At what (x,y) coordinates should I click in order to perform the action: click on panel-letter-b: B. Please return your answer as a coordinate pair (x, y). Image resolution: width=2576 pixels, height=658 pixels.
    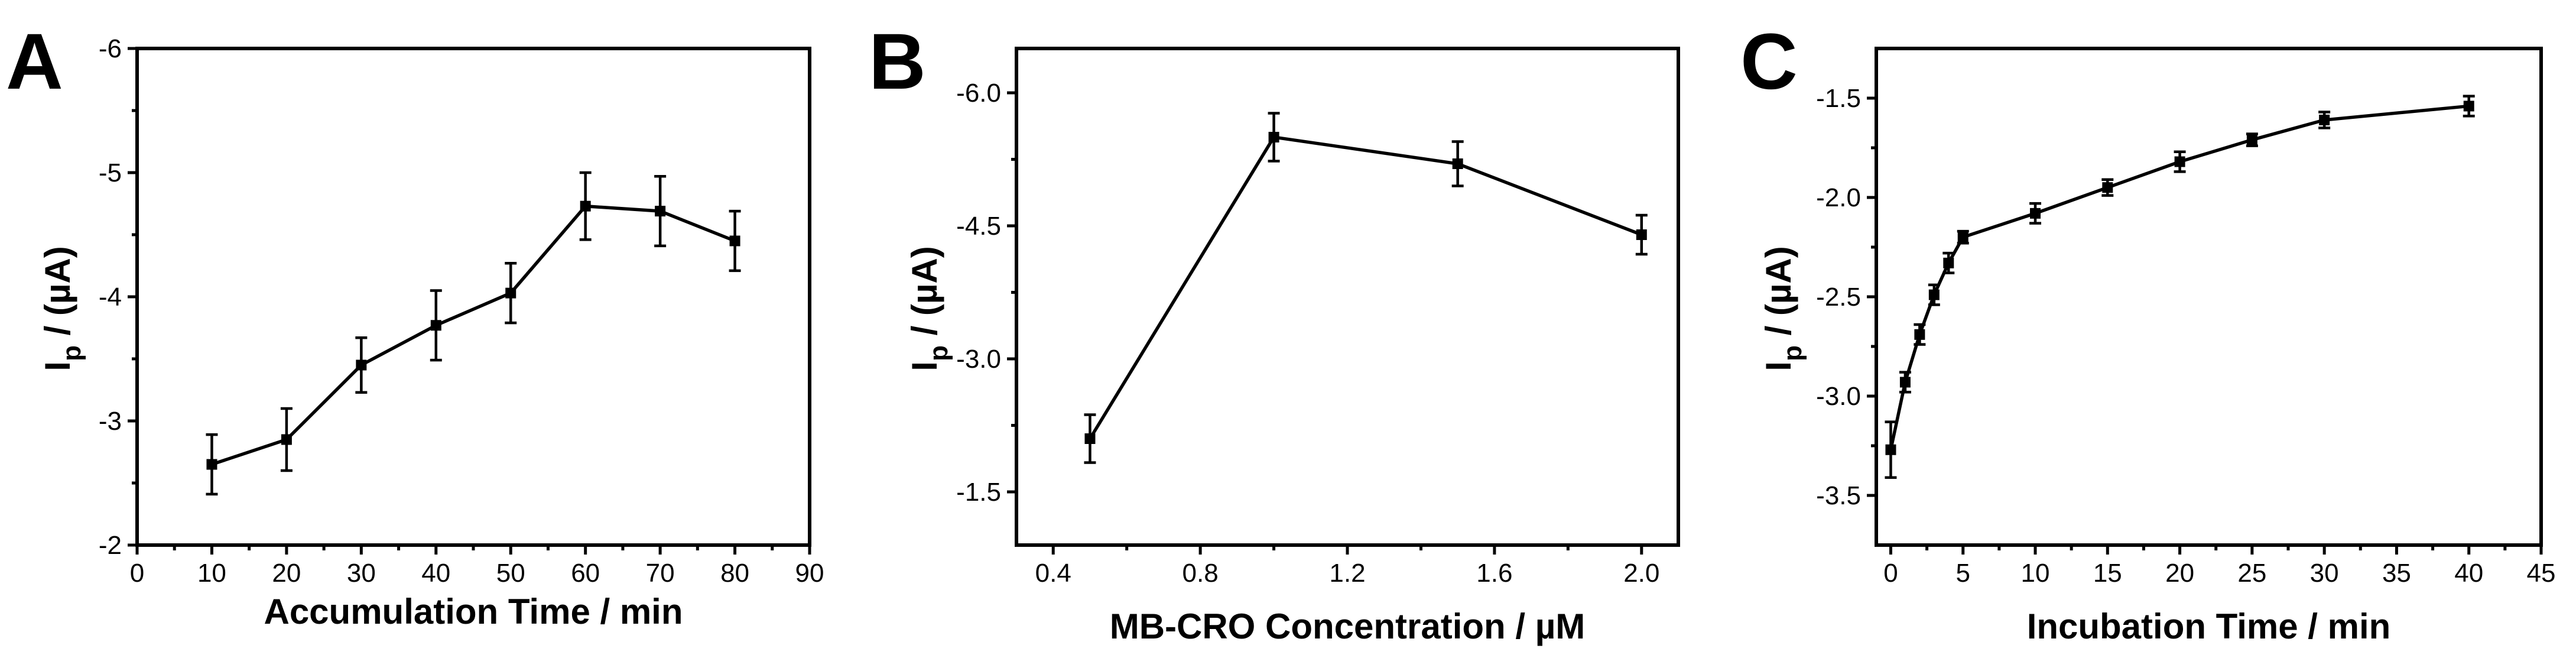
    Looking at the image, I should click on (897, 62).